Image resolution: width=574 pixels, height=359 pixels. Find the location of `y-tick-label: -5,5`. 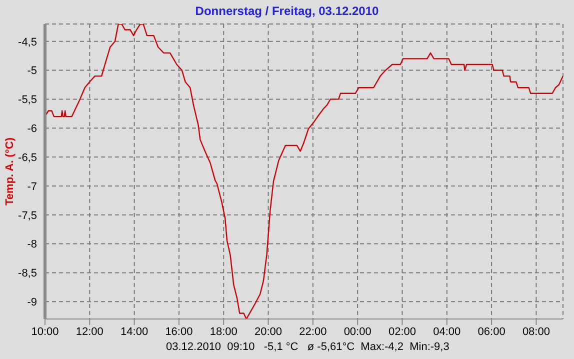

y-tick-label: -5,5 is located at coordinates (27, 100).